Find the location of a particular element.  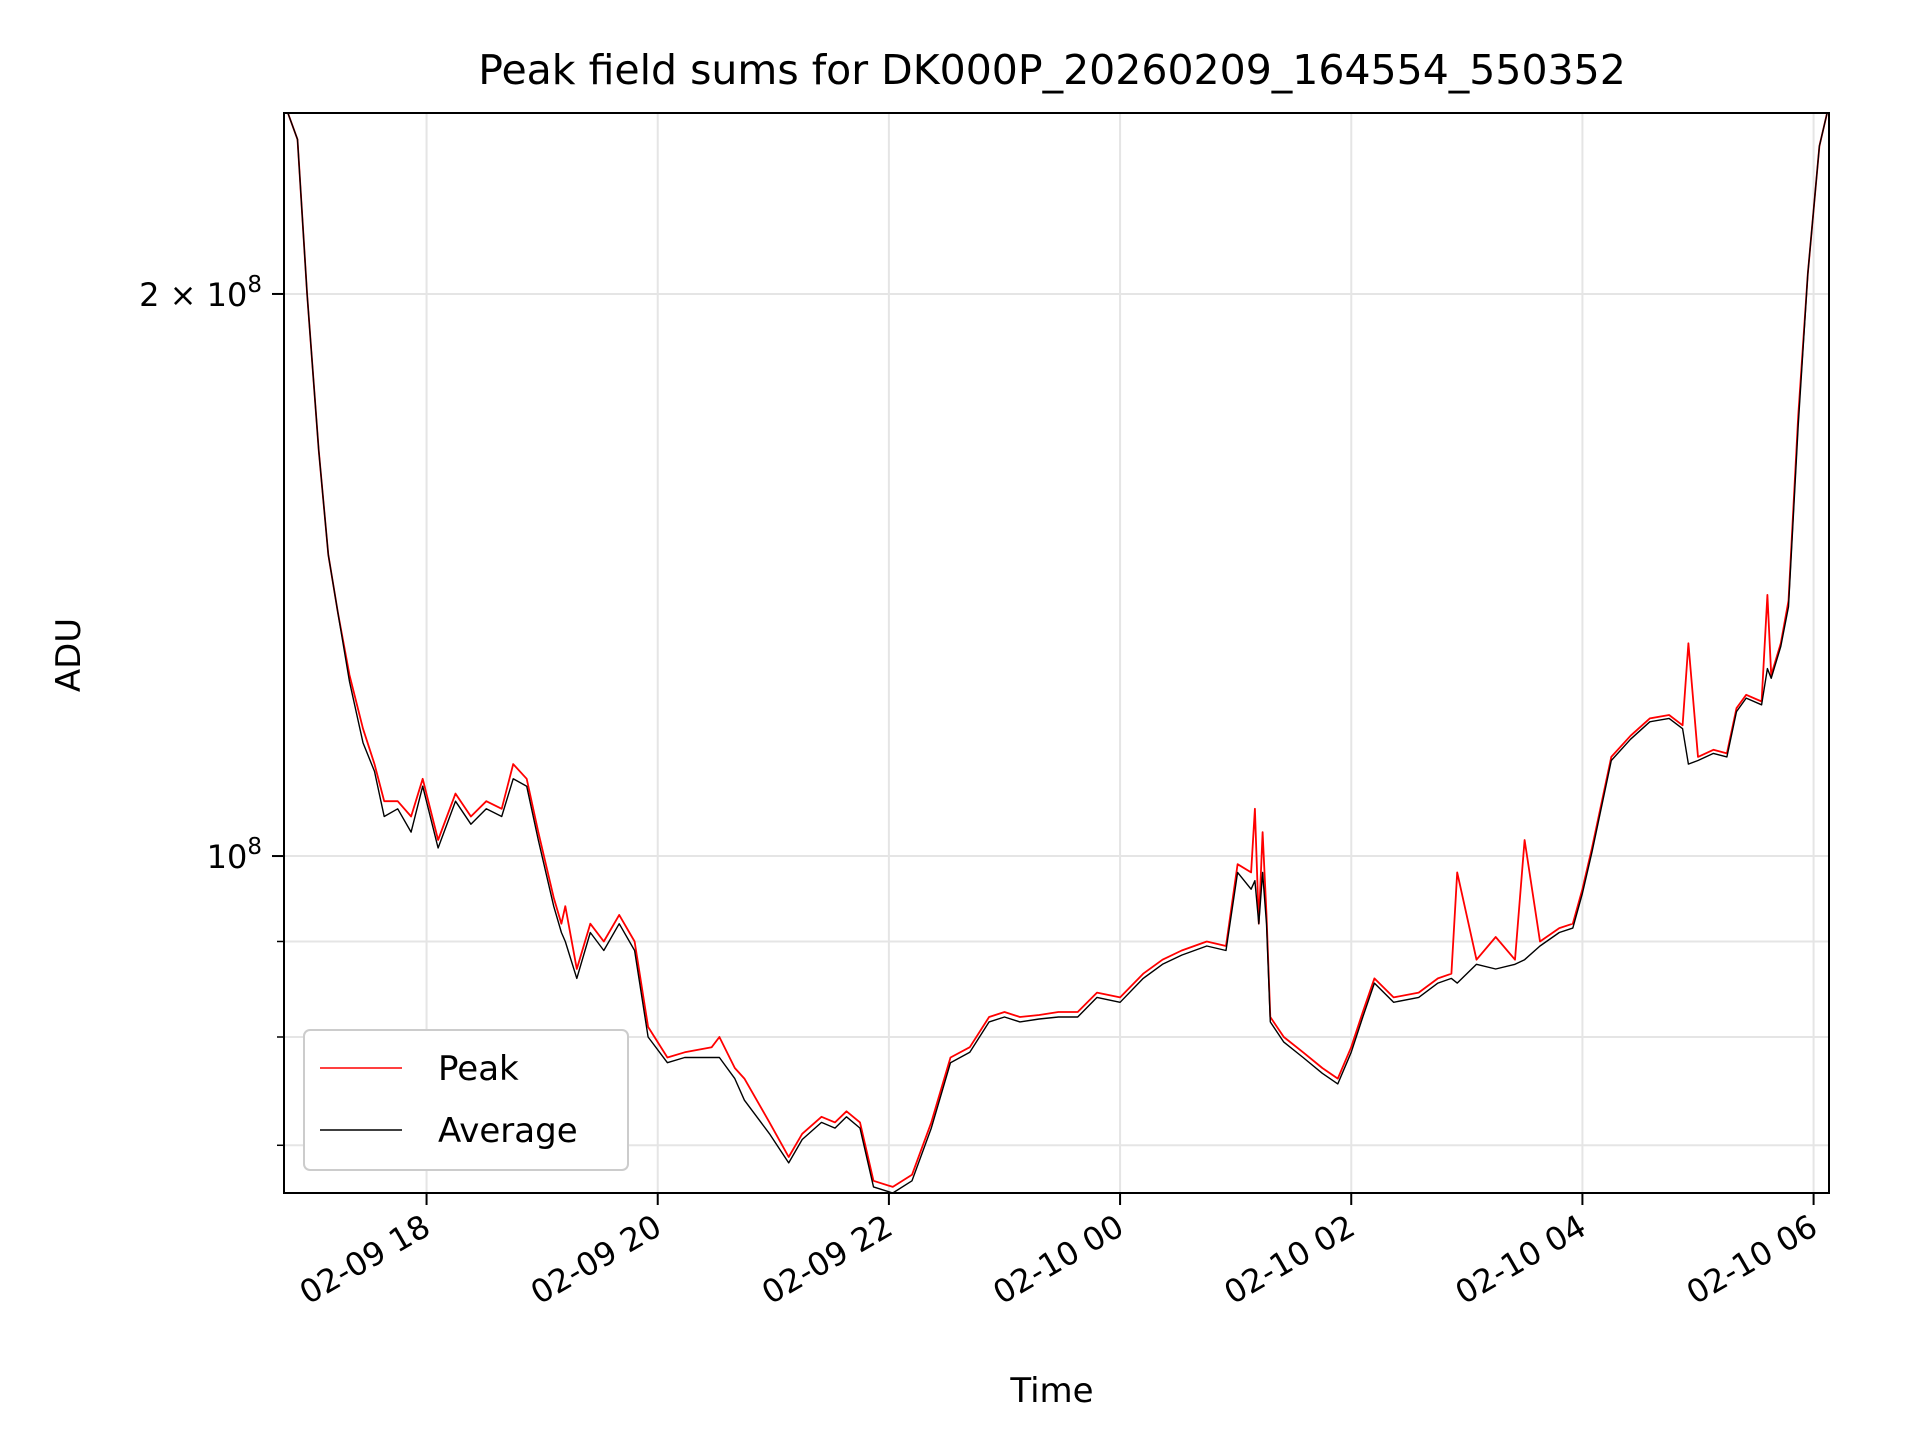

x-axis-label: Time is located at coordinates (1051, 1391).